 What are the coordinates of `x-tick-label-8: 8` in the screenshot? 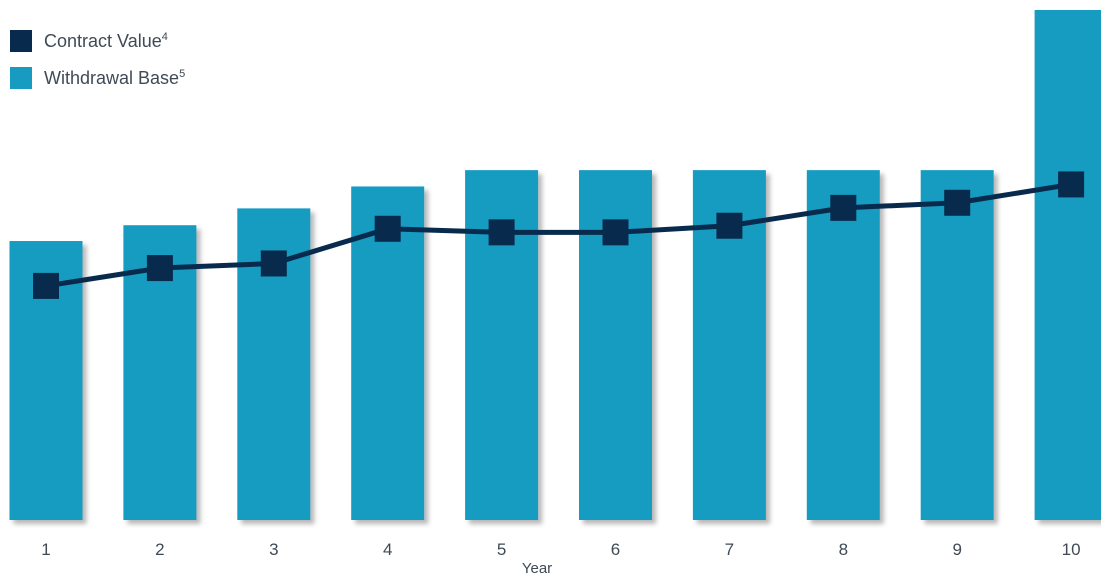 It's located at (843, 549).